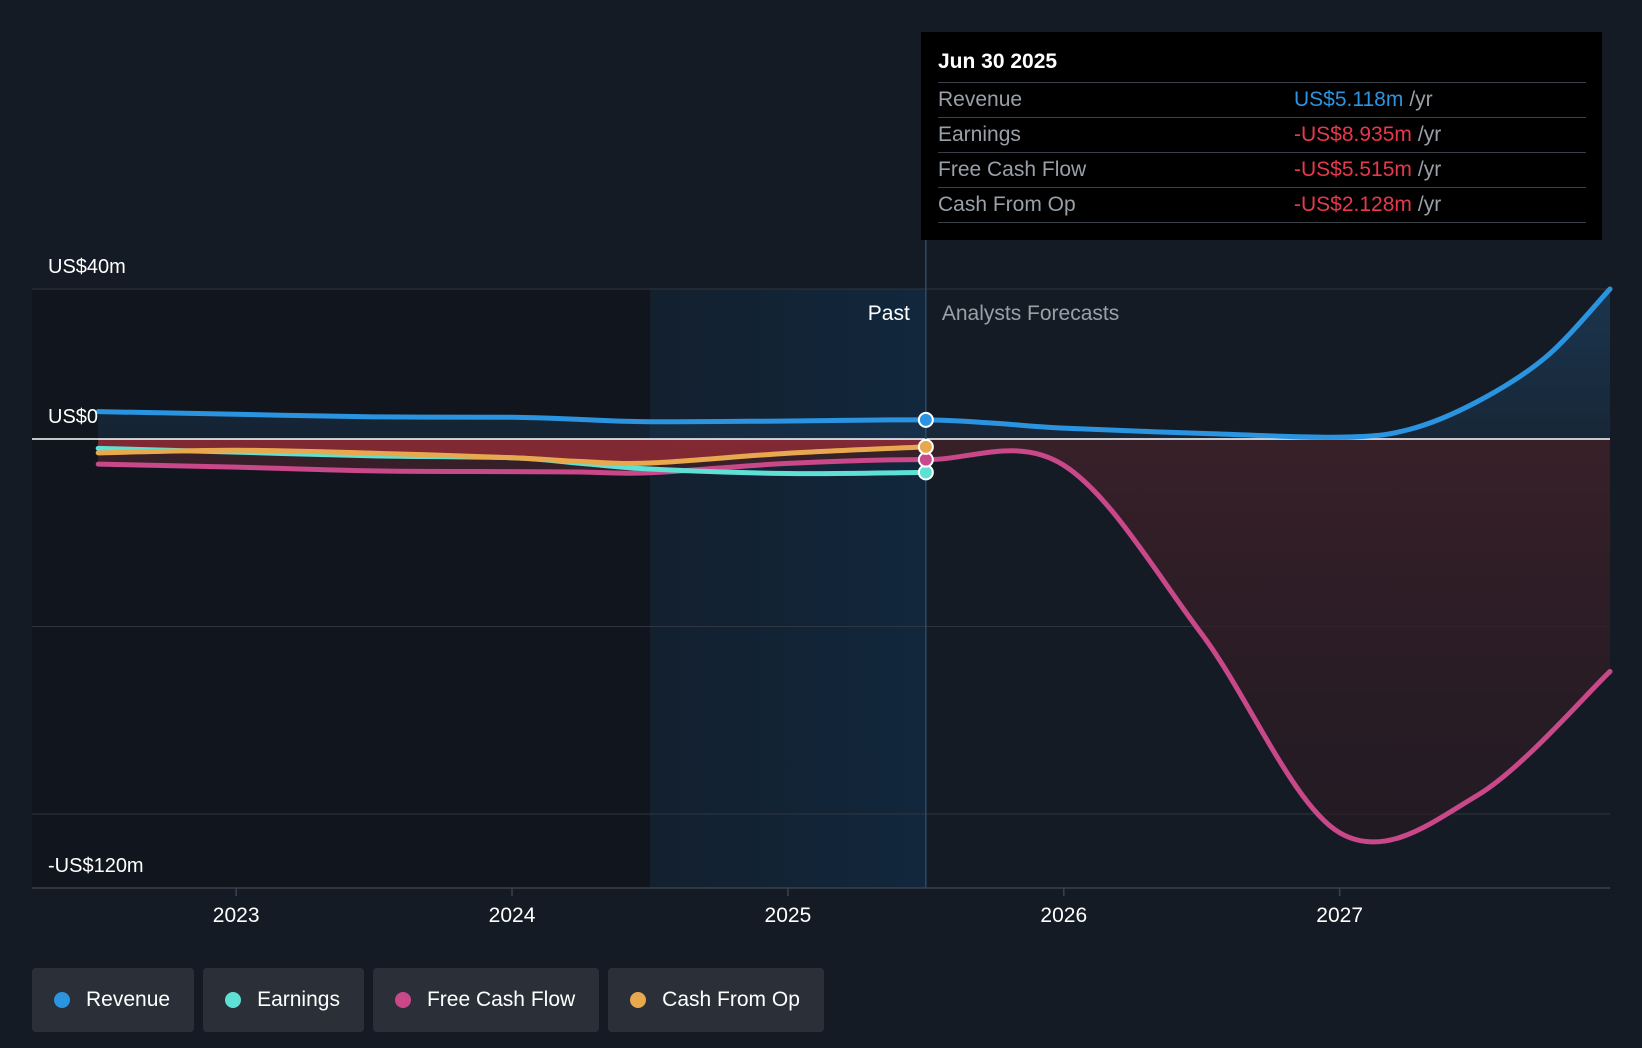 The image size is (1642, 1048). What do you see at coordinates (1368, 134) in the screenshot?
I see `tooltip-row-value: -US$8.935m/yr` at bounding box center [1368, 134].